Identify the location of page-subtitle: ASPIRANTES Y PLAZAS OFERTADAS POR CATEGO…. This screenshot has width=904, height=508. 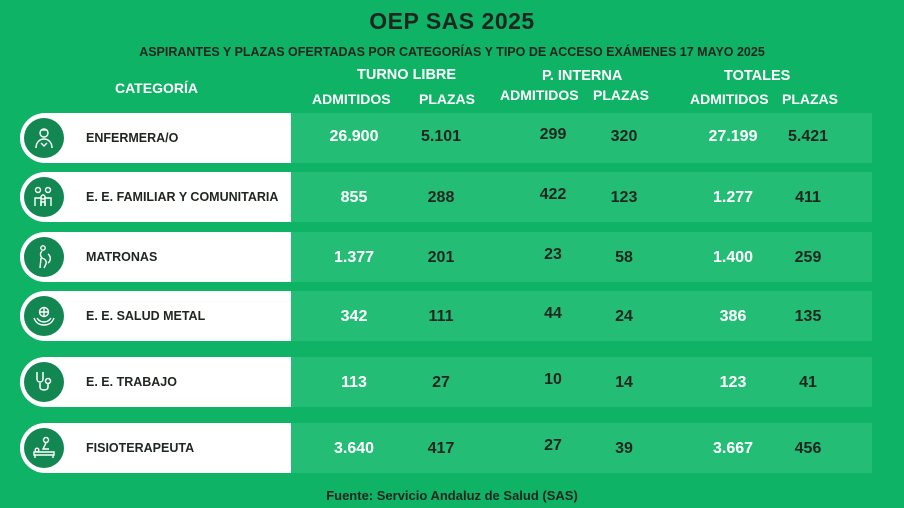
(452, 52).